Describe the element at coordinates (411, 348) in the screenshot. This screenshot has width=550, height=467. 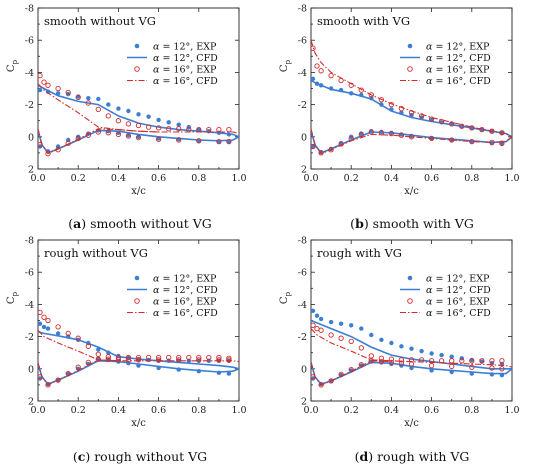
I see `series-line-upper` at that location.